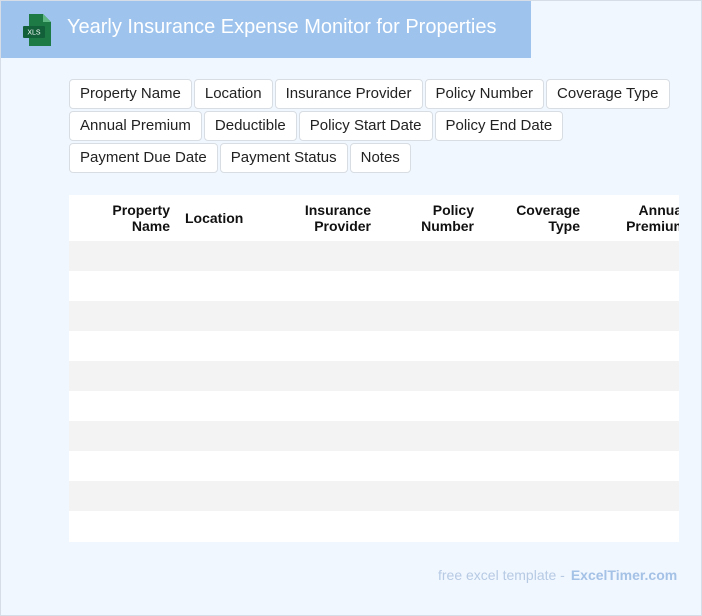 This screenshot has height=616, width=702. I want to click on column-header: Insurance Provider, so click(337, 218).